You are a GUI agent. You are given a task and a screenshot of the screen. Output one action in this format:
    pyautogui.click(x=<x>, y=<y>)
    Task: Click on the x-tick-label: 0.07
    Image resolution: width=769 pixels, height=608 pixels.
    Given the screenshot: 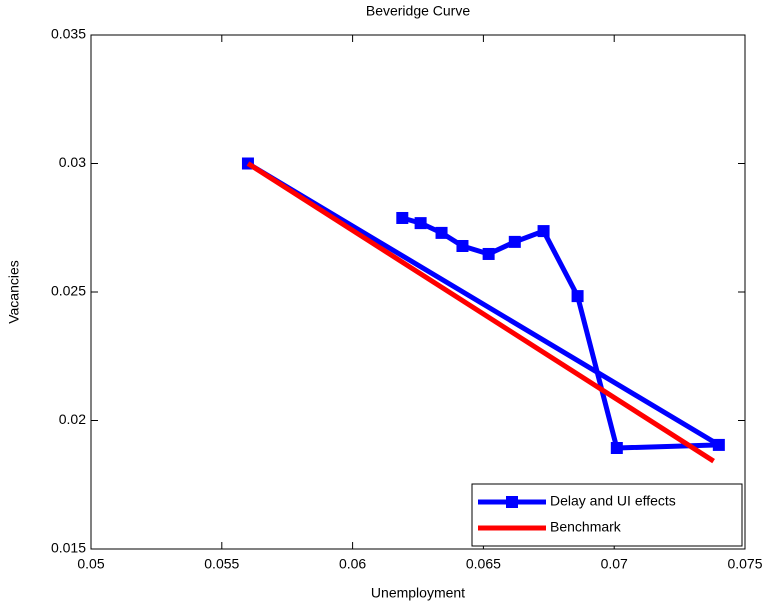 What is the action you would take?
    pyautogui.click(x=614, y=564)
    